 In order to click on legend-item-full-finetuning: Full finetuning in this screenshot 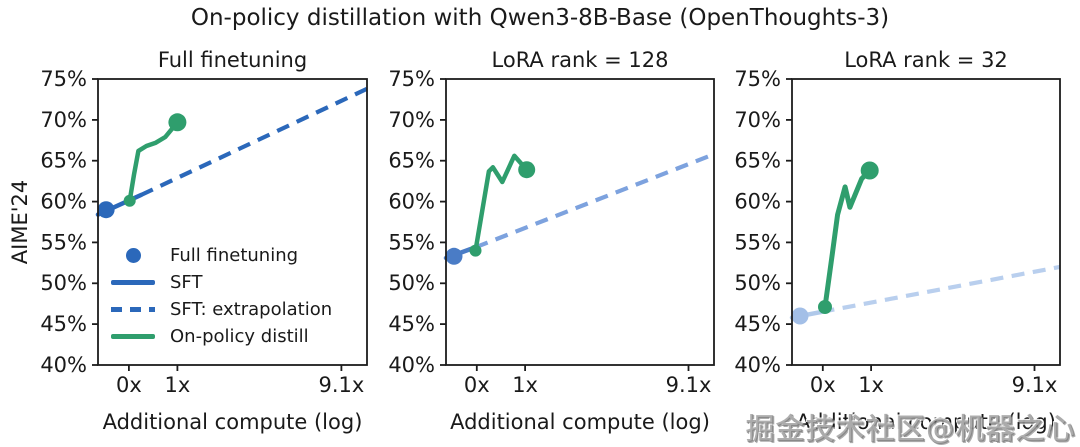, I will do `click(221, 255)`.